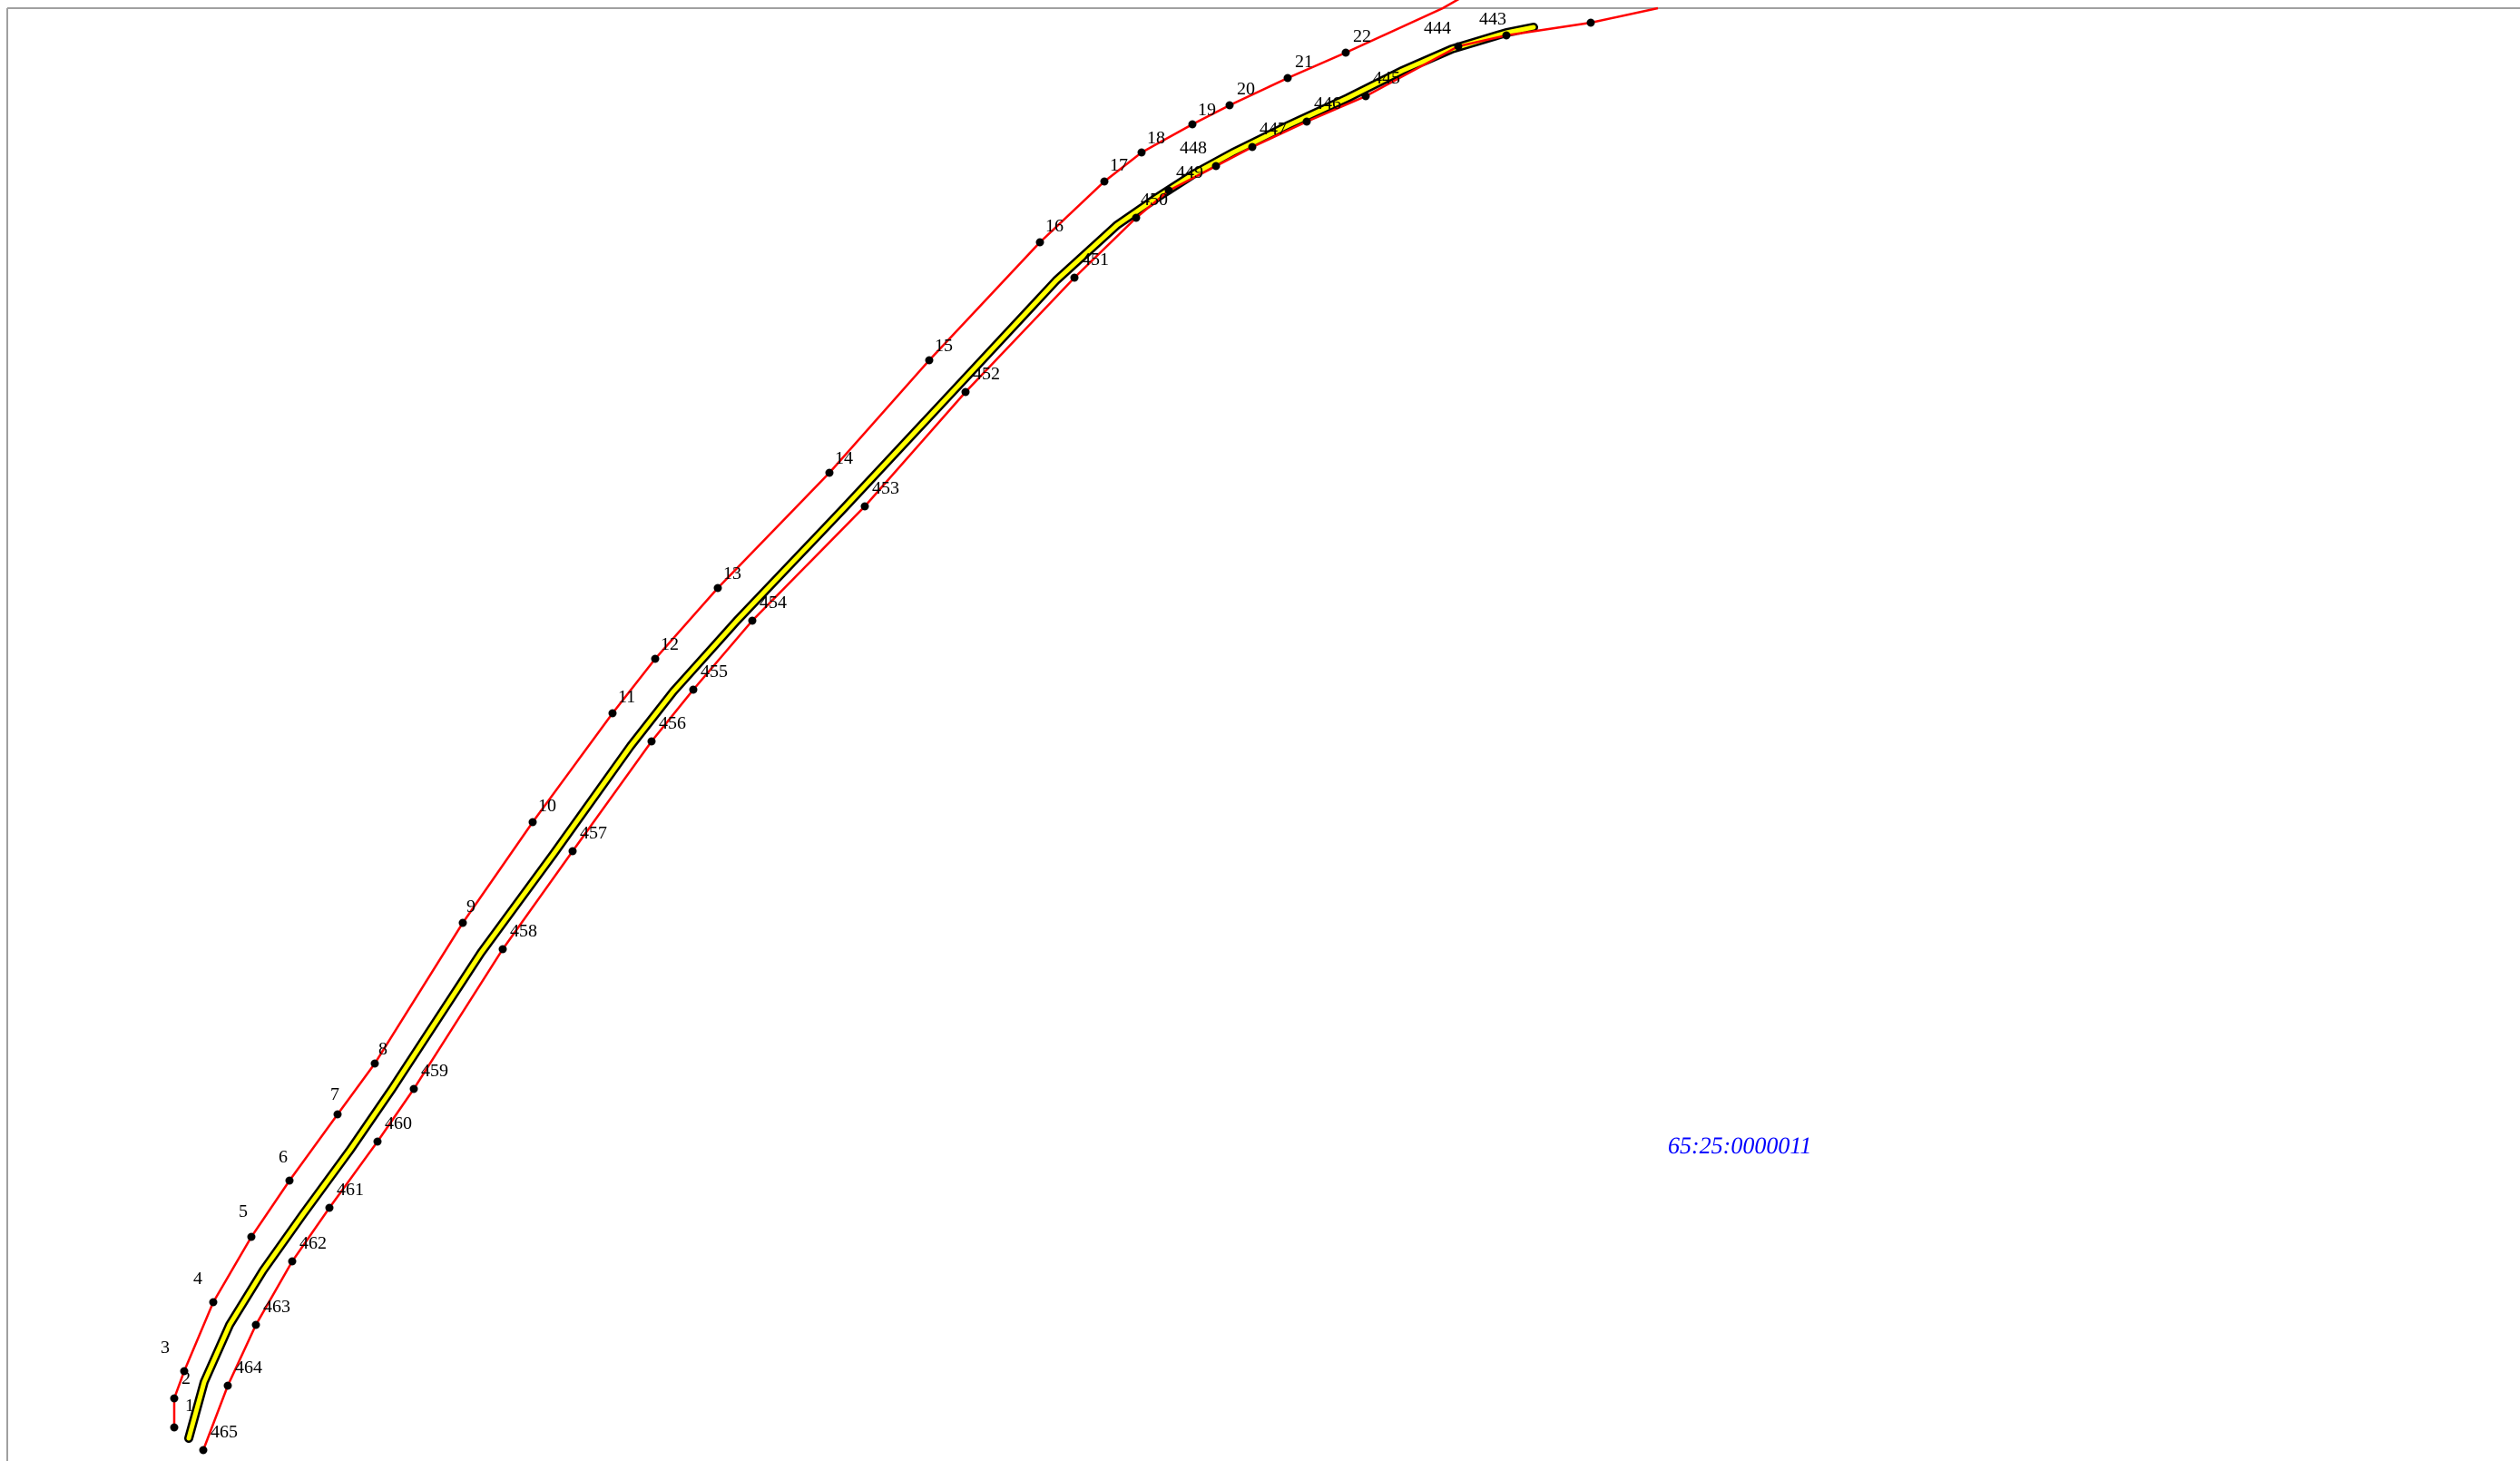 The width and height of the screenshot is (2520, 1461). Describe the element at coordinates (313, 1243) in the screenshot. I see `lower-boundary-point-label-462: 462` at that location.